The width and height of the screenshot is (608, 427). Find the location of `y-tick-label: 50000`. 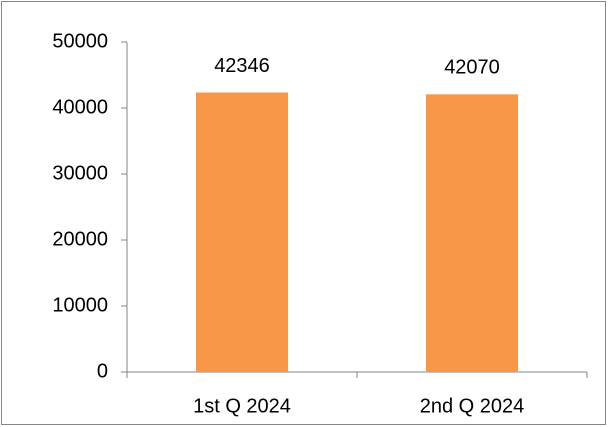

y-tick-label: 50000 is located at coordinates (80, 41).